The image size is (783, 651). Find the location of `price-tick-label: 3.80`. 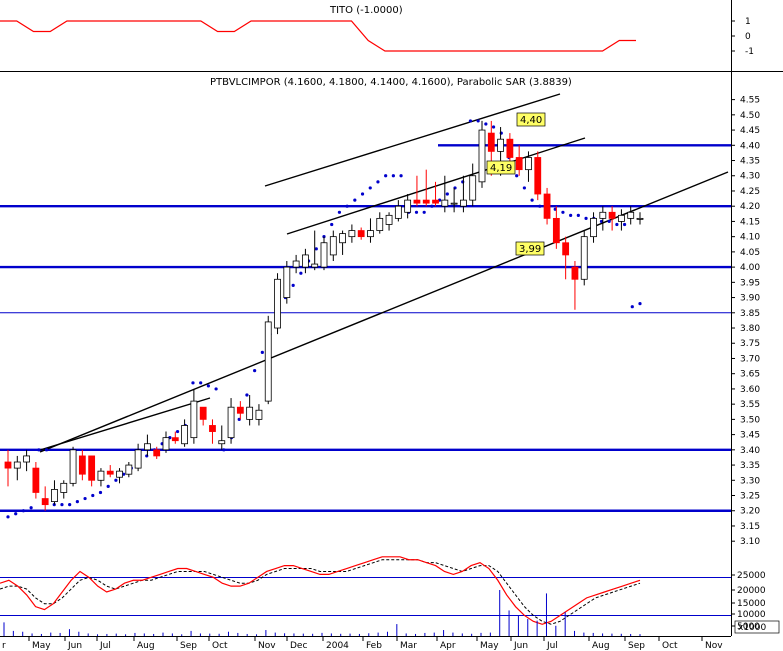

price-tick-label: 3.80 is located at coordinates (750, 329).